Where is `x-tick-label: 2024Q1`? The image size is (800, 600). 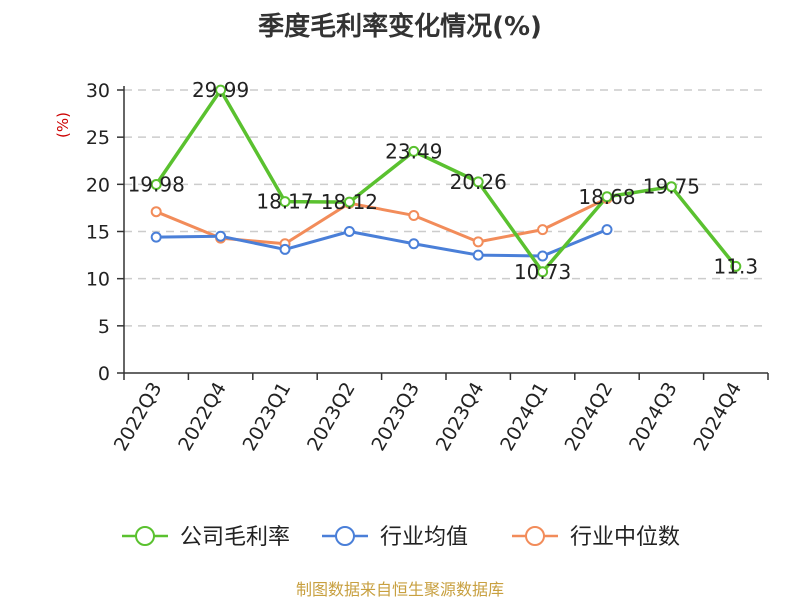 x-tick-label: 2024Q1 is located at coordinates (524, 417).